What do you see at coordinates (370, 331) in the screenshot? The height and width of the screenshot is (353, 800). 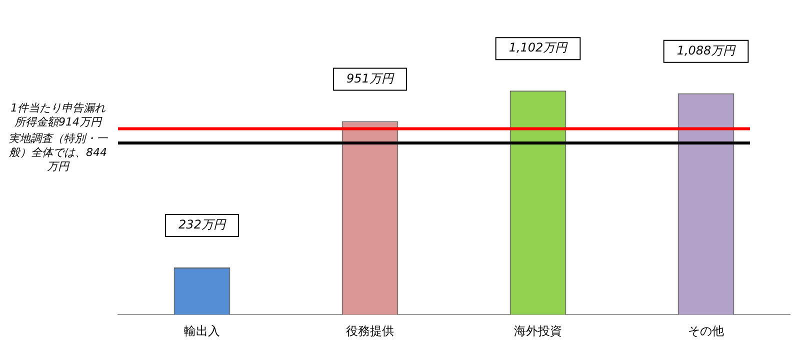 I see `x-tick-label: 役務提供` at bounding box center [370, 331].